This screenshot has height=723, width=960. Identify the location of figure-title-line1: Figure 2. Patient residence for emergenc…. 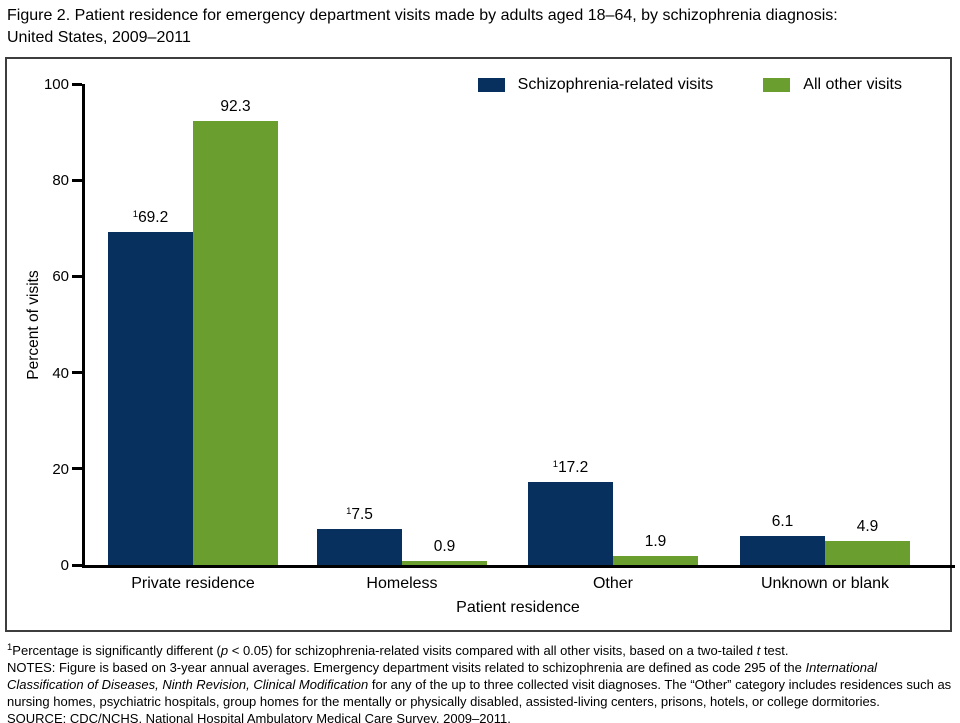
(422, 15).